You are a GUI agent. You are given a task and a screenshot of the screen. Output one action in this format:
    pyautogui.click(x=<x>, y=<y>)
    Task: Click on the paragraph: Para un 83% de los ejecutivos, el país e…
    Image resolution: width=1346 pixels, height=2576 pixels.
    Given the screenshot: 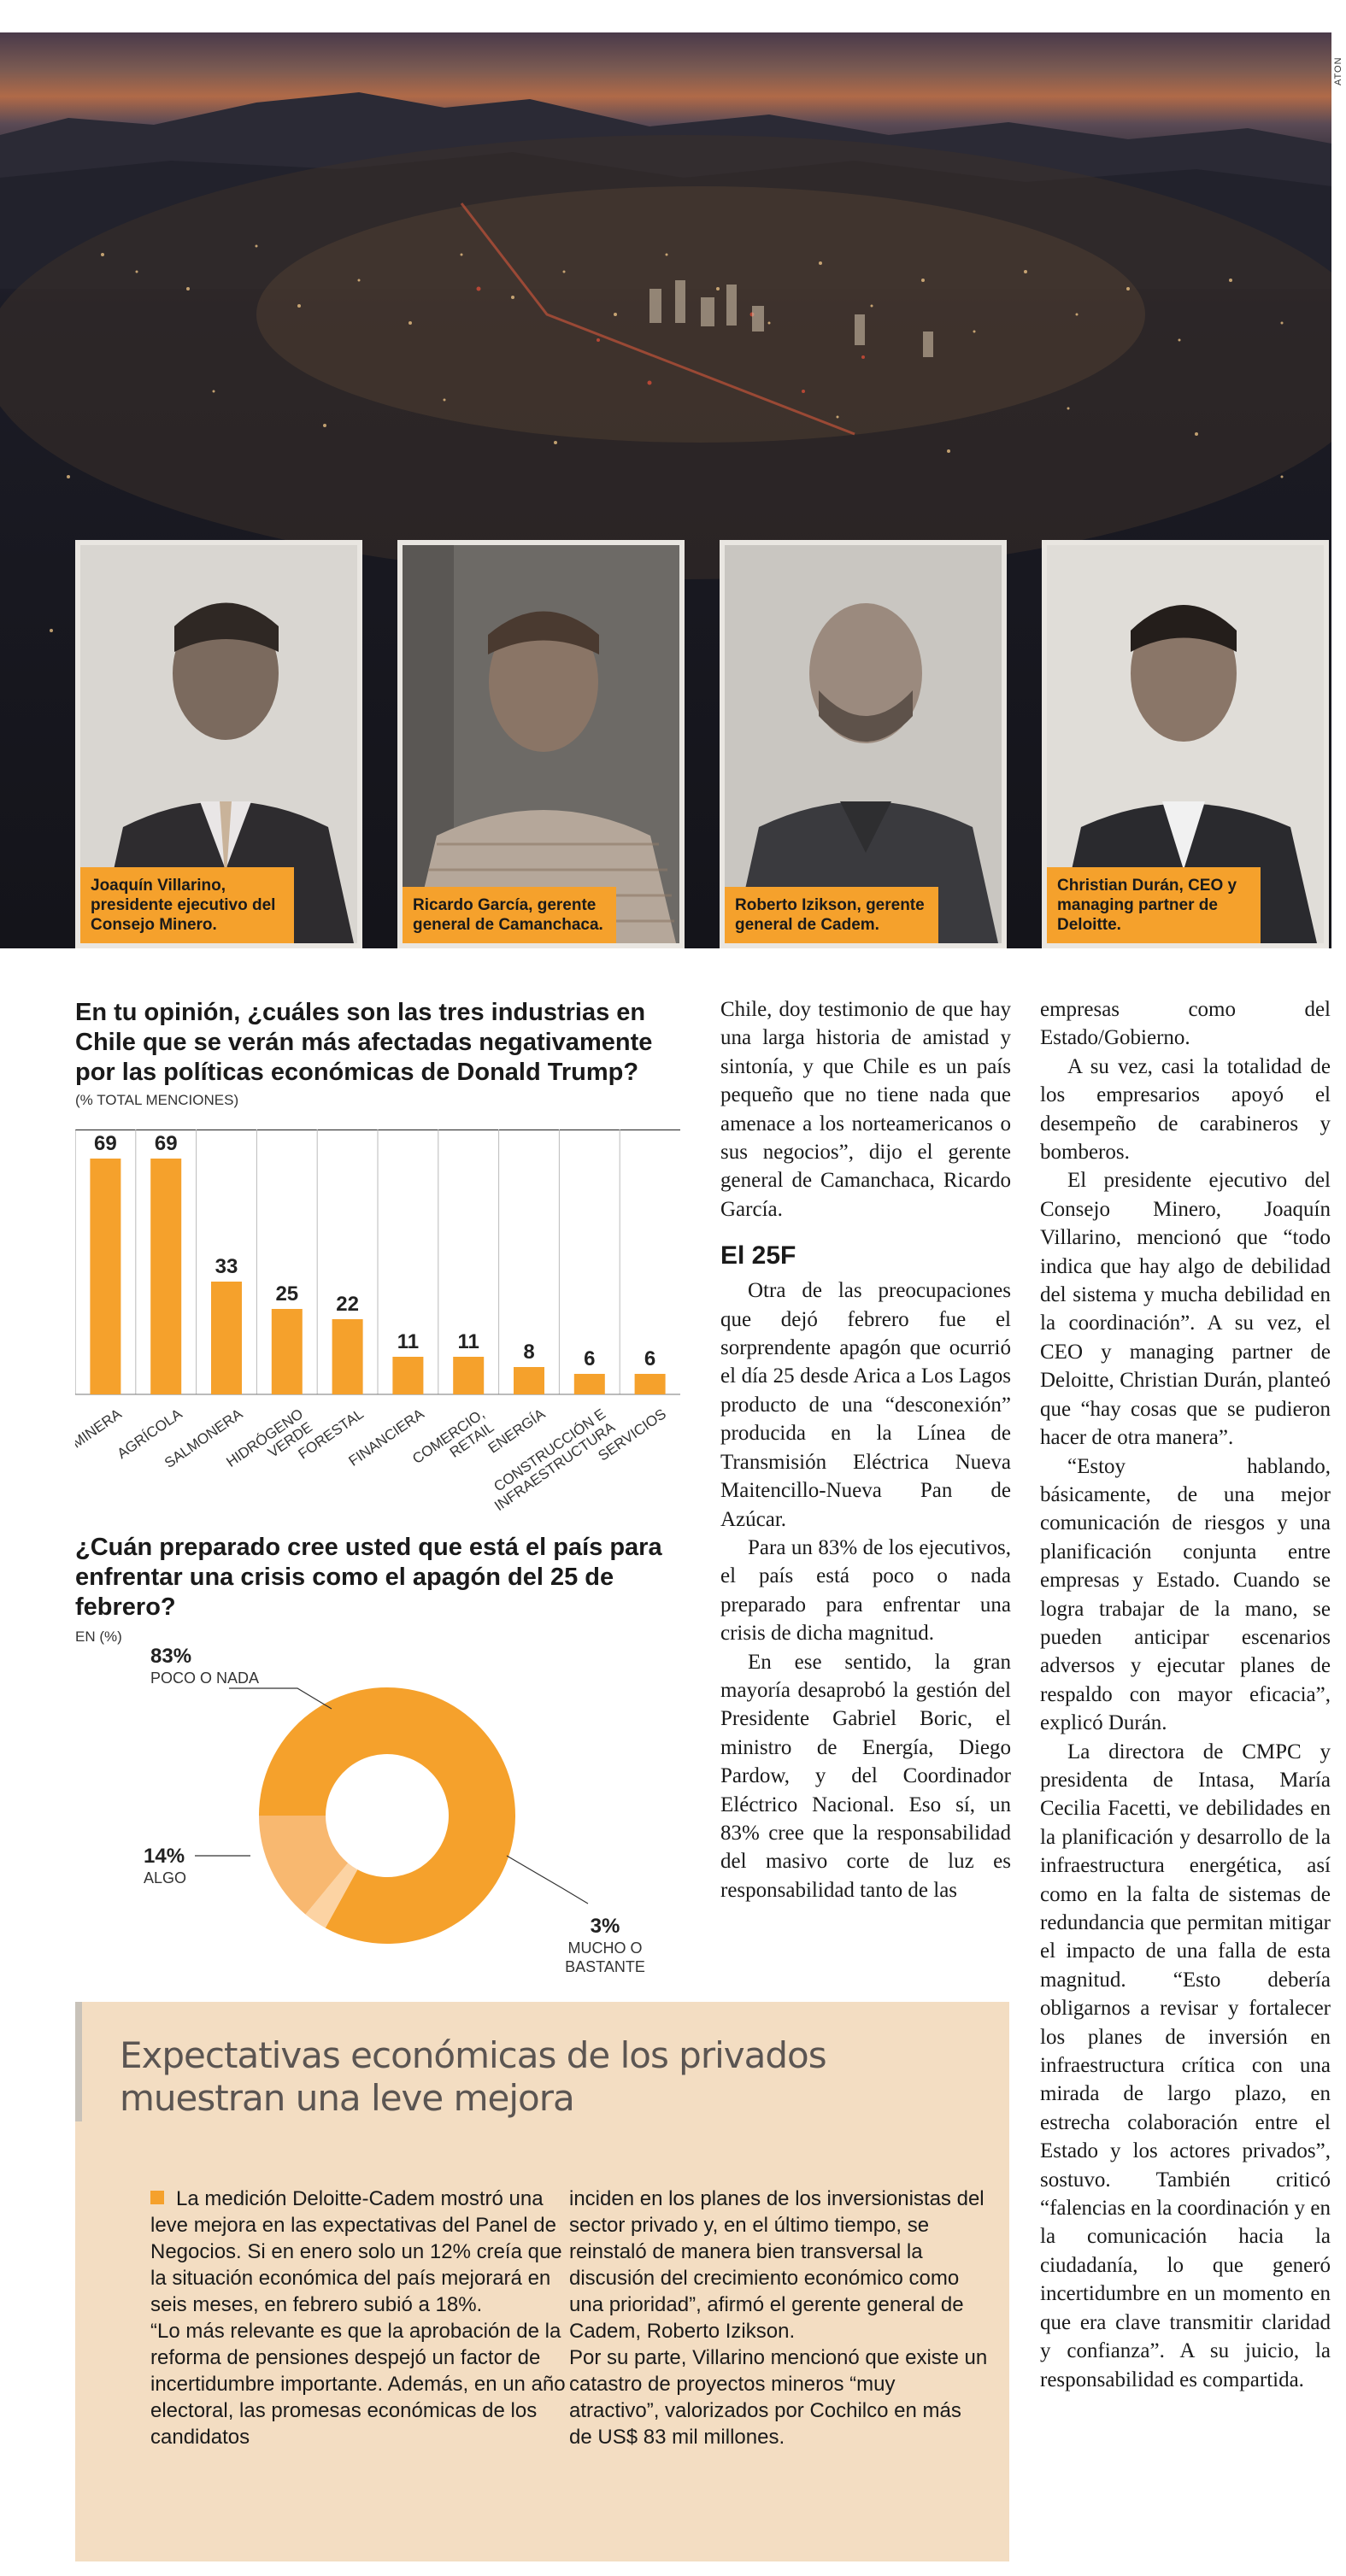 What is the action you would take?
    pyautogui.click(x=865, y=1590)
    